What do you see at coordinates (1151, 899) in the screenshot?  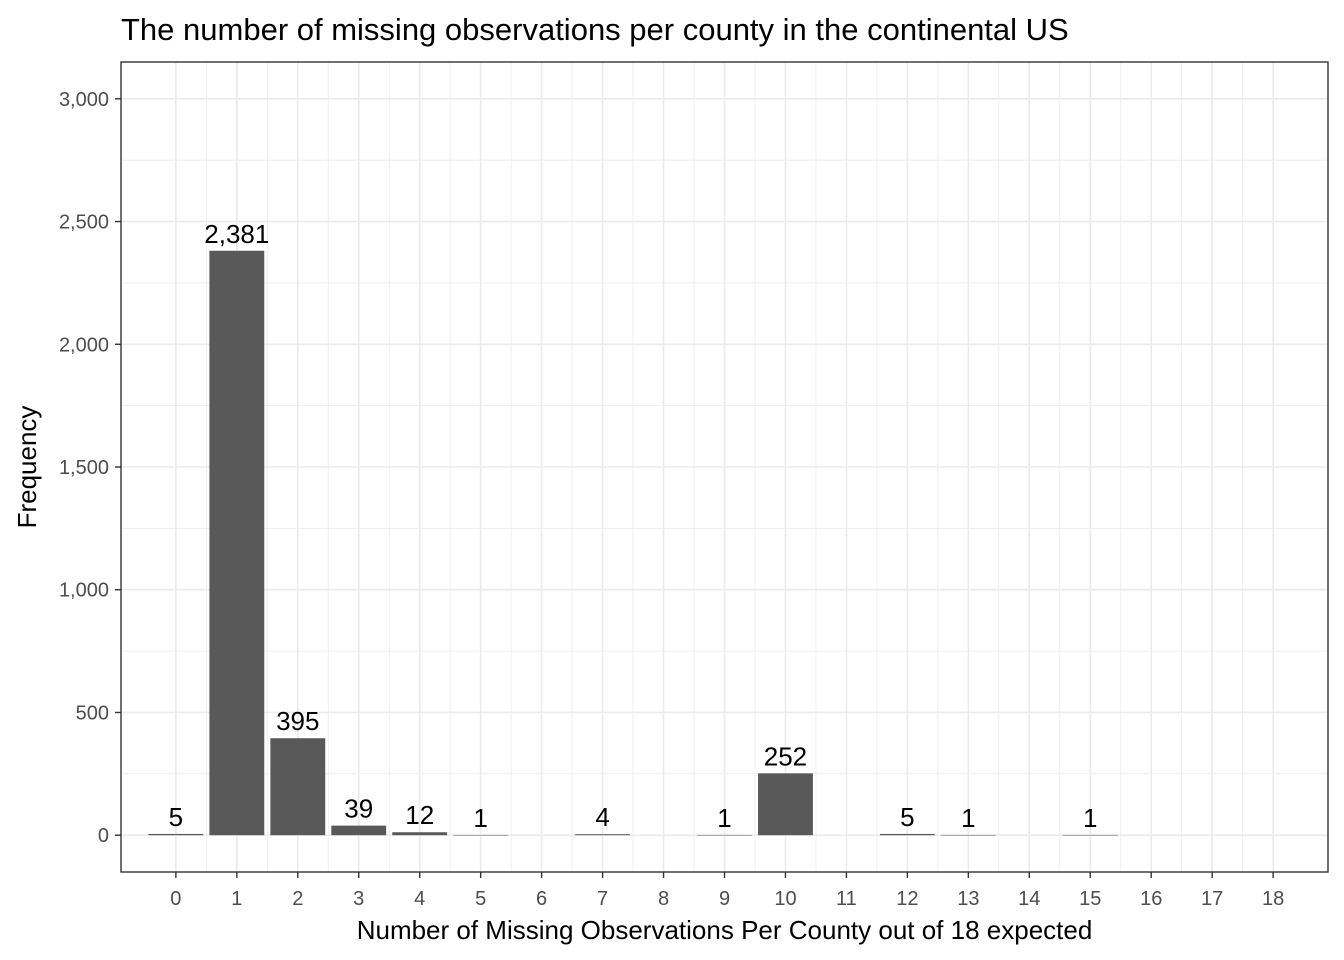 I see `x-tick-label: 16` at bounding box center [1151, 899].